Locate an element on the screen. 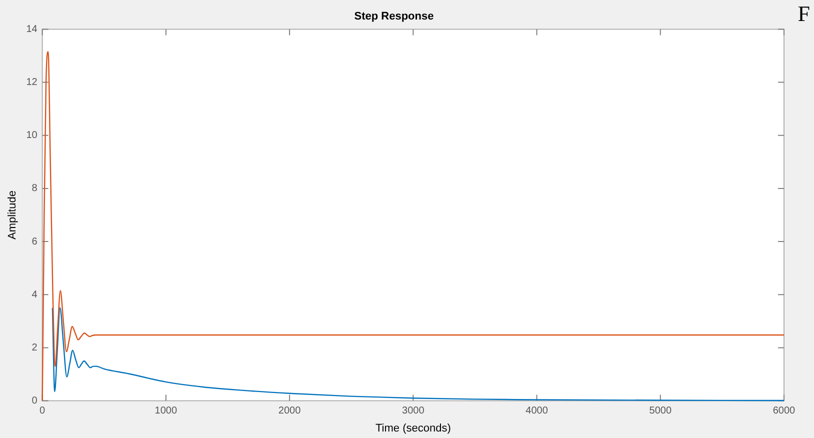 The image size is (814, 438). y-tick-label: 14 is located at coordinates (32, 29).